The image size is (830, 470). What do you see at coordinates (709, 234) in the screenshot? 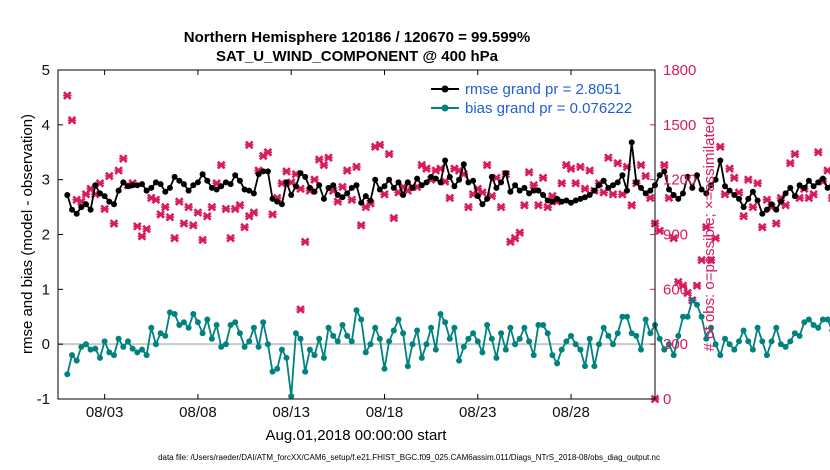
I see `y-axis-label-right: # of obs: o=possible; ×=assimilated` at bounding box center [709, 234].